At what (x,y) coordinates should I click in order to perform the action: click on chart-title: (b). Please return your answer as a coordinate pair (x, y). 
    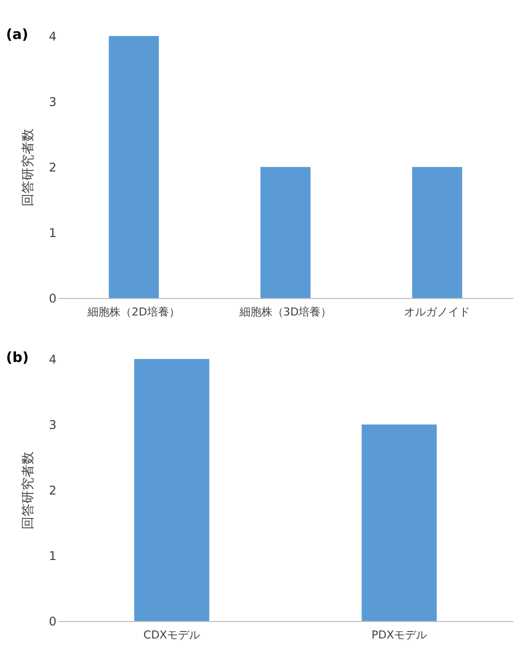
    Looking at the image, I should click on (17, 358).